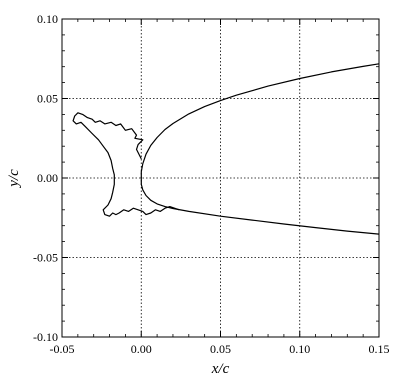 Image resolution: width=393 pixels, height=380 pixels. I want to click on x-tick-label: 0.10, so click(299, 349).